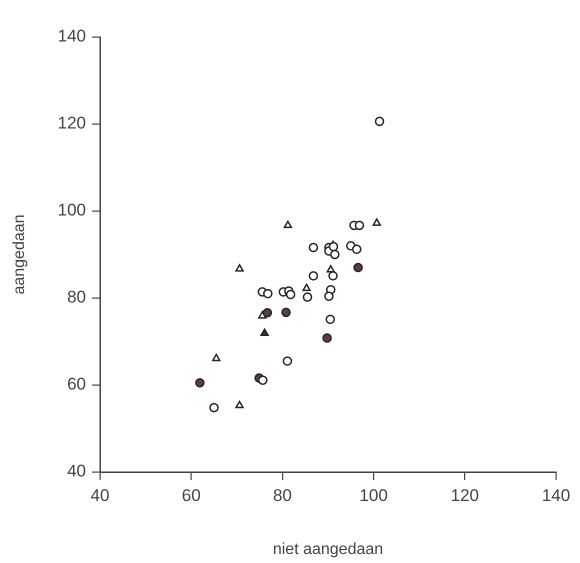 This screenshot has width=580, height=563. I want to click on y-tick-label: 60, so click(76, 384).